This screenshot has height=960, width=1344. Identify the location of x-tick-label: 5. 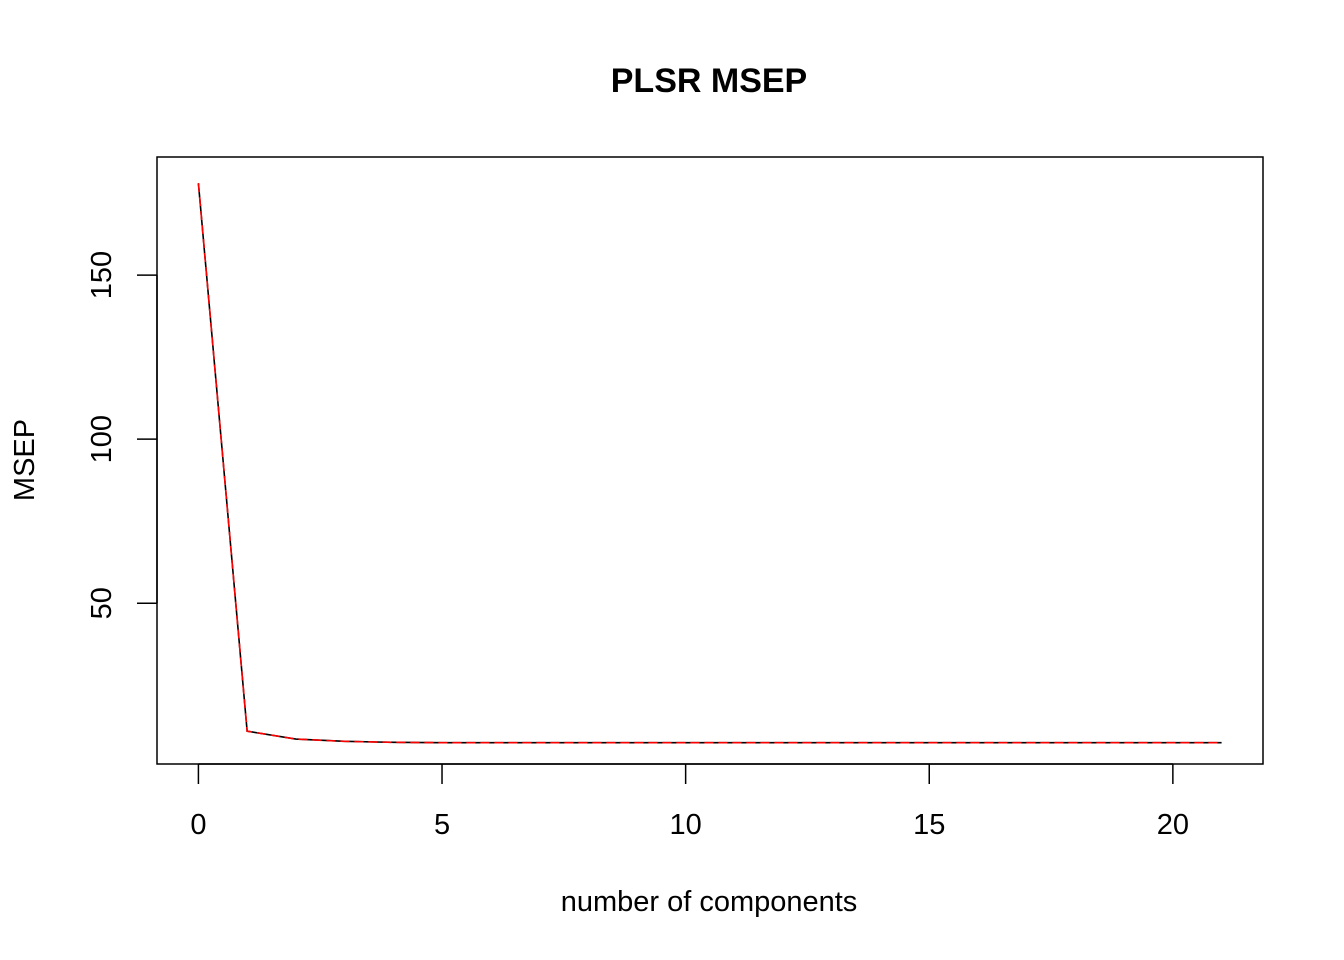
(442, 825).